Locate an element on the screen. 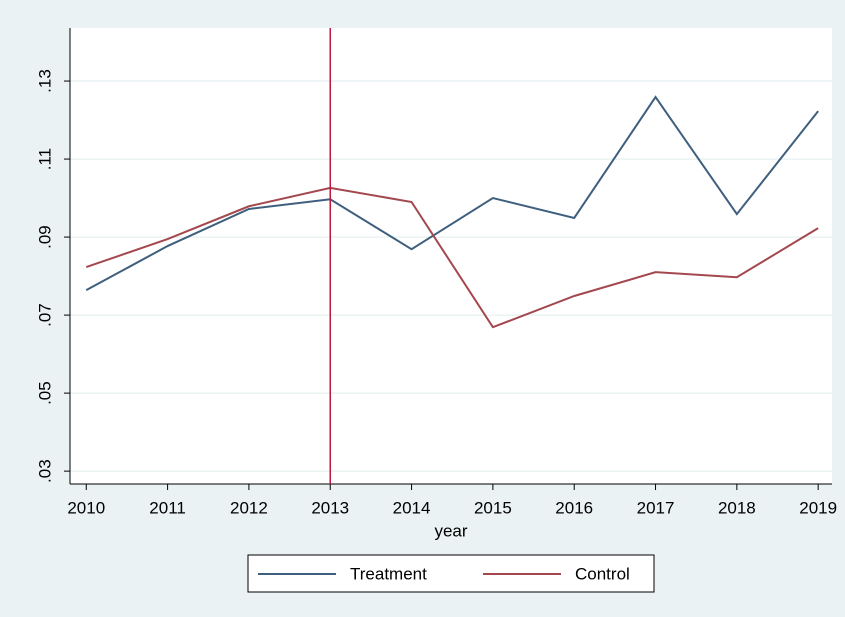 This screenshot has height=617, width=845. y-tick-label: .03 is located at coordinates (44, 471).